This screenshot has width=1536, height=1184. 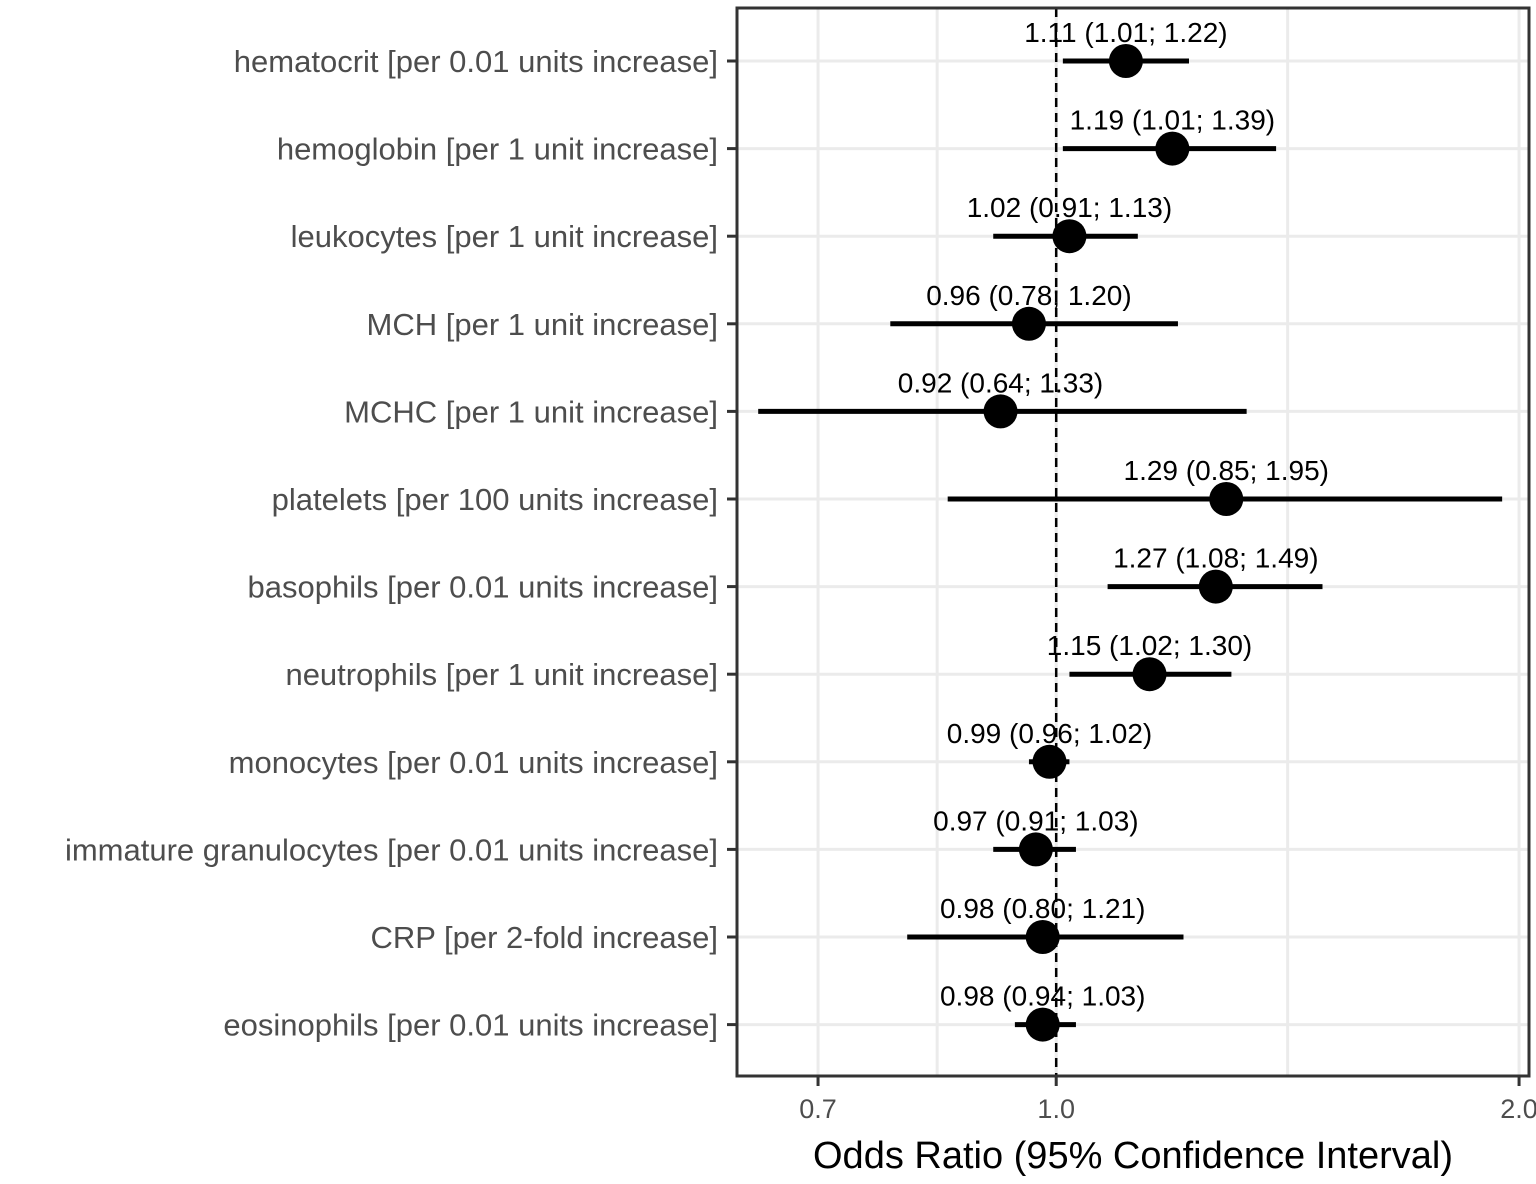 What do you see at coordinates (501, 674) in the screenshot?
I see `row-label-7: neutrophils [per 1 unit increase]` at bounding box center [501, 674].